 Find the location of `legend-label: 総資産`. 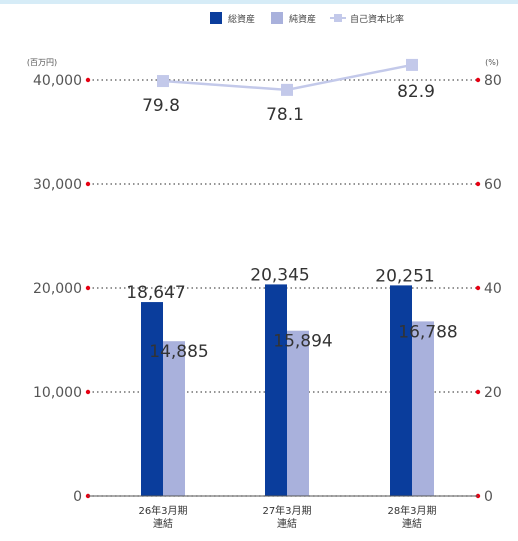

legend-label: 総資産 is located at coordinates (241, 19).